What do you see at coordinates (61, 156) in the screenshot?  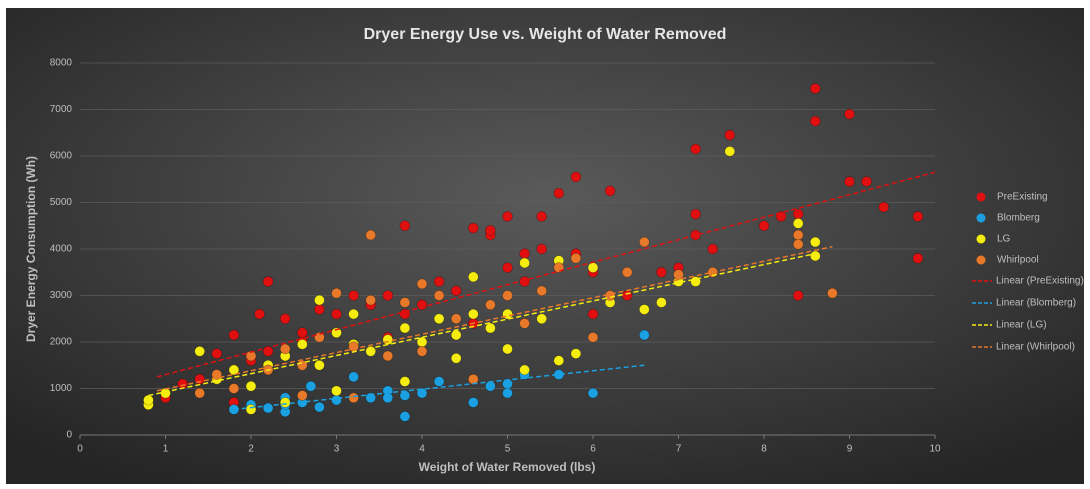 I see `y-tick-label: 6000` at bounding box center [61, 156].